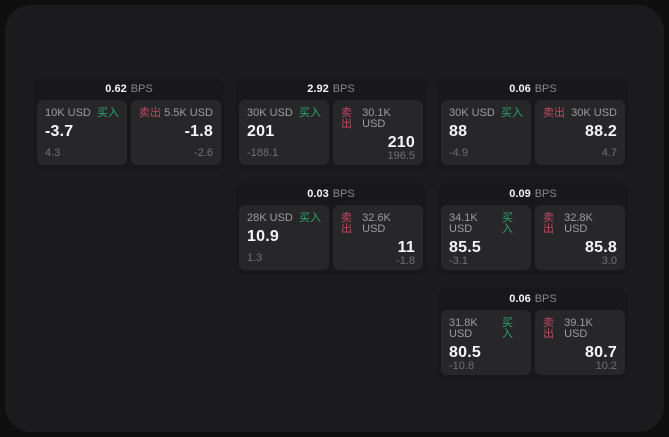  I want to click on sell-notional: 30K USD, so click(594, 113).